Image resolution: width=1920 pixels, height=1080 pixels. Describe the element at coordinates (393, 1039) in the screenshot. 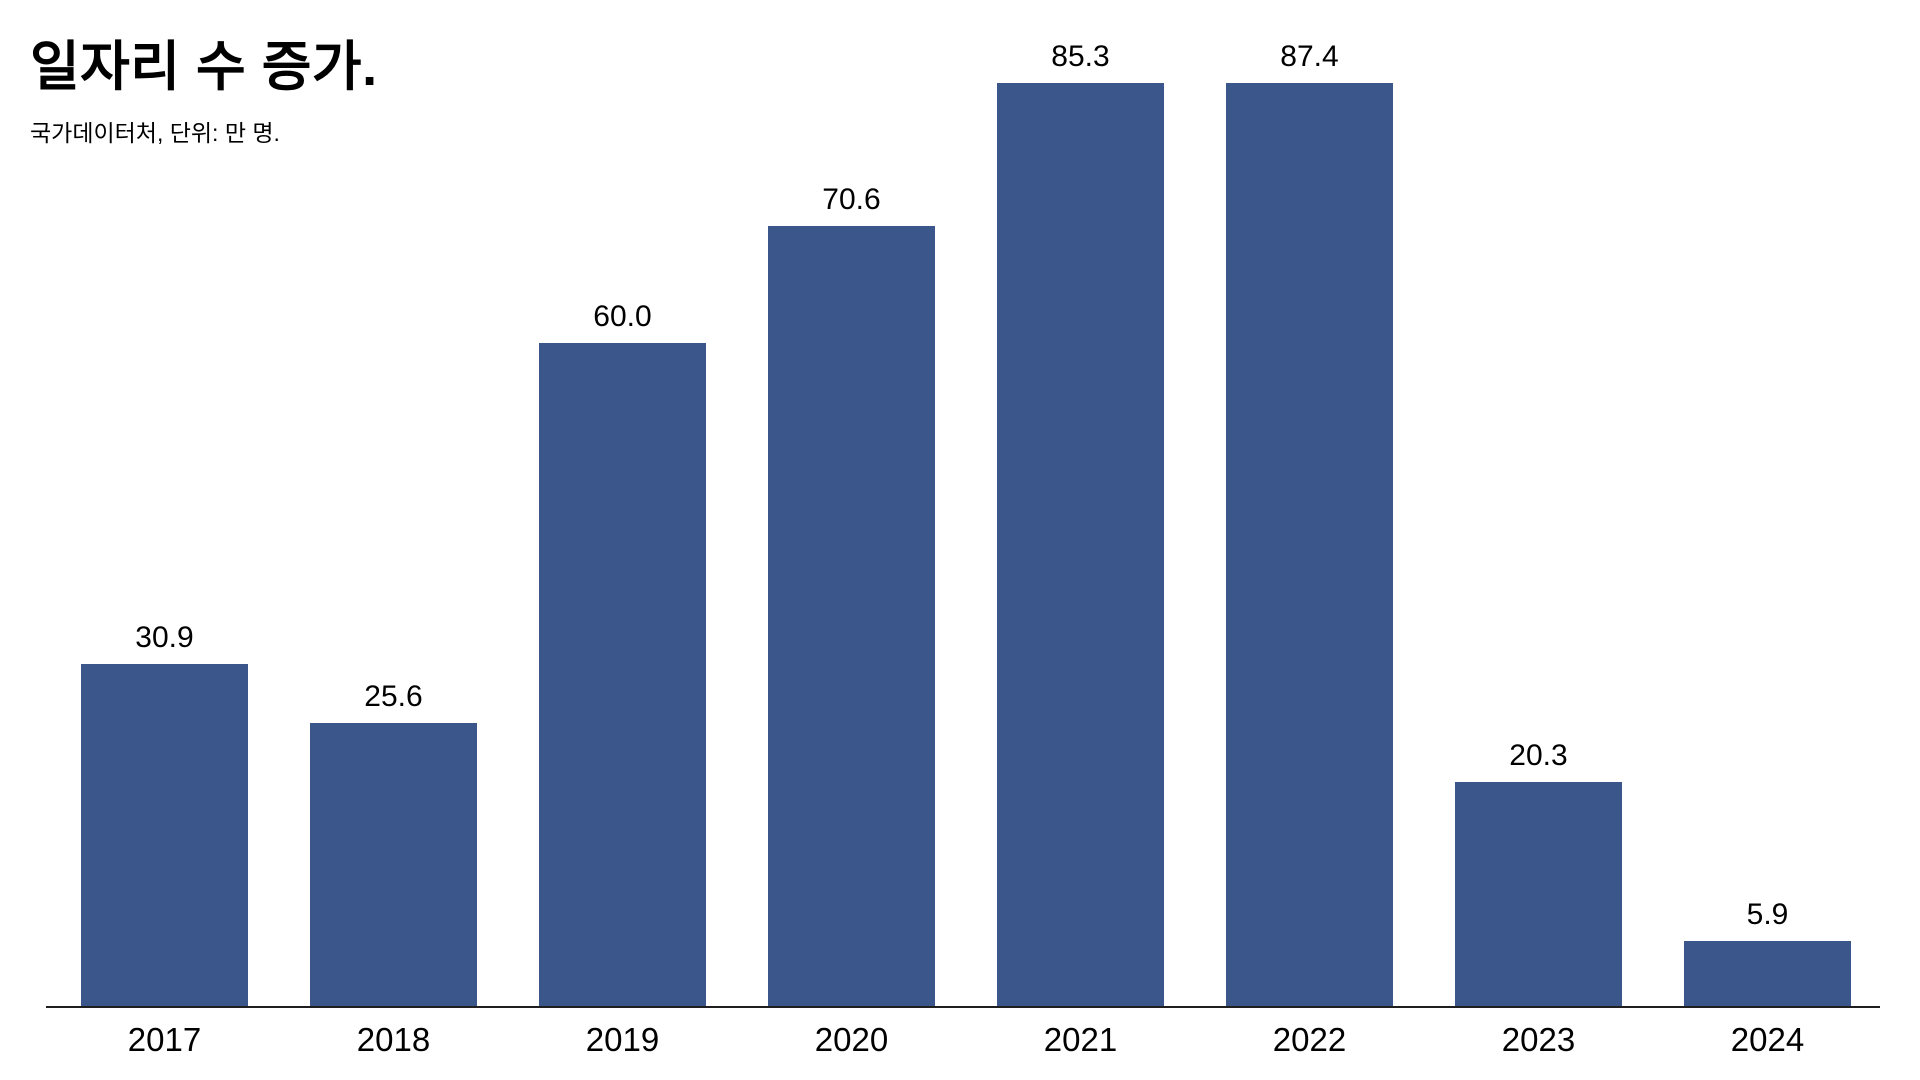

I see `x-tick-label: 2018` at that location.